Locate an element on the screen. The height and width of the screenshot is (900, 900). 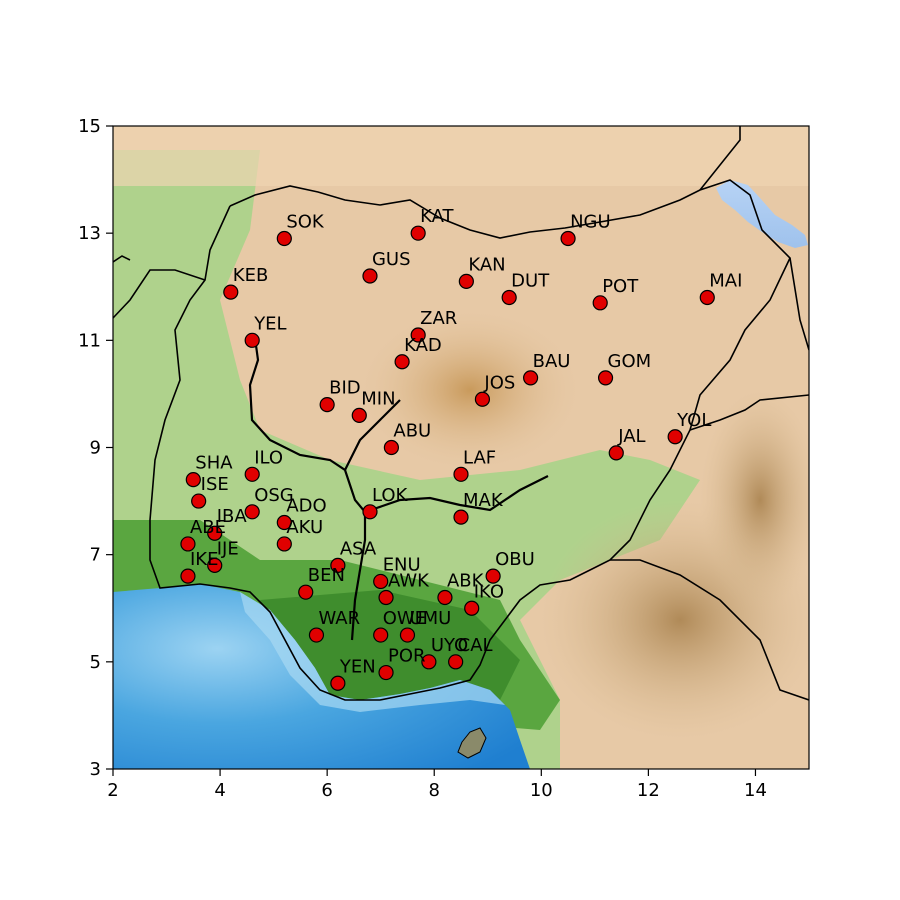
niger-benin-border is located at coordinates (159, 294).